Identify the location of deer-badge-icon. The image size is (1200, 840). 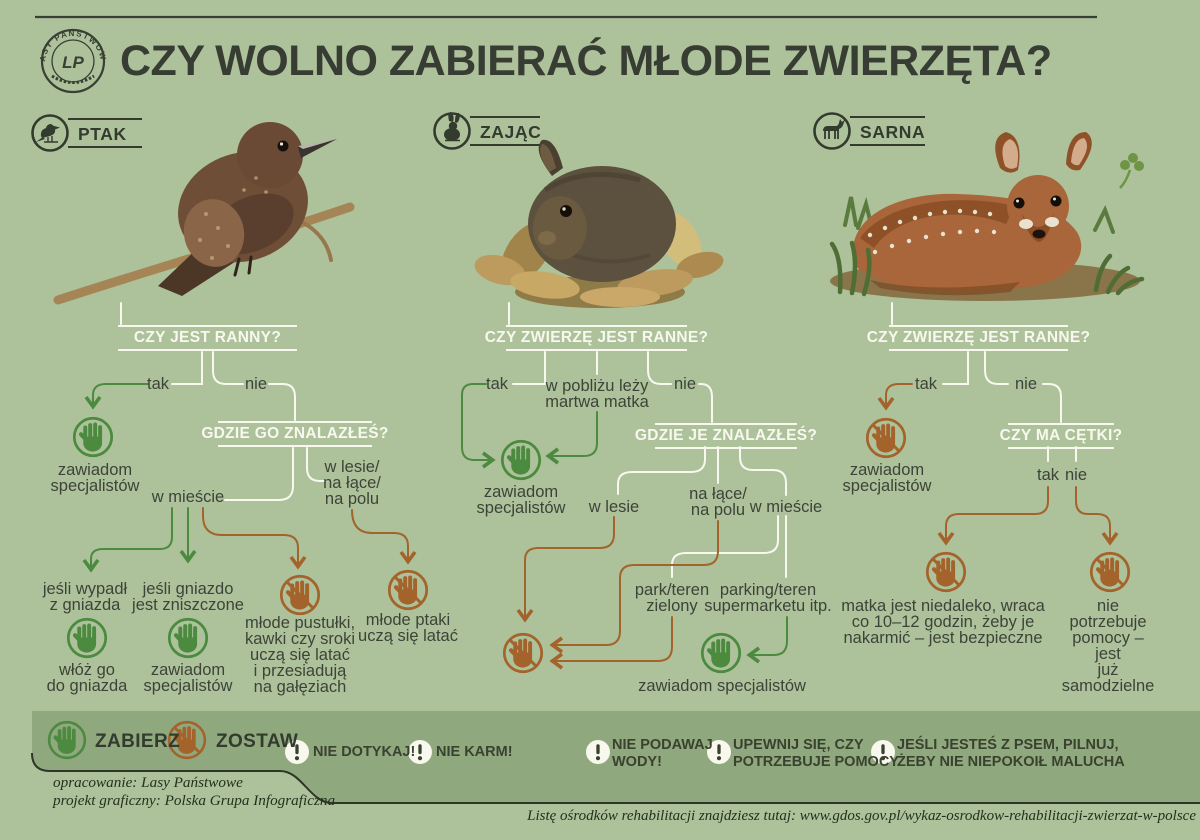
(869, 131).